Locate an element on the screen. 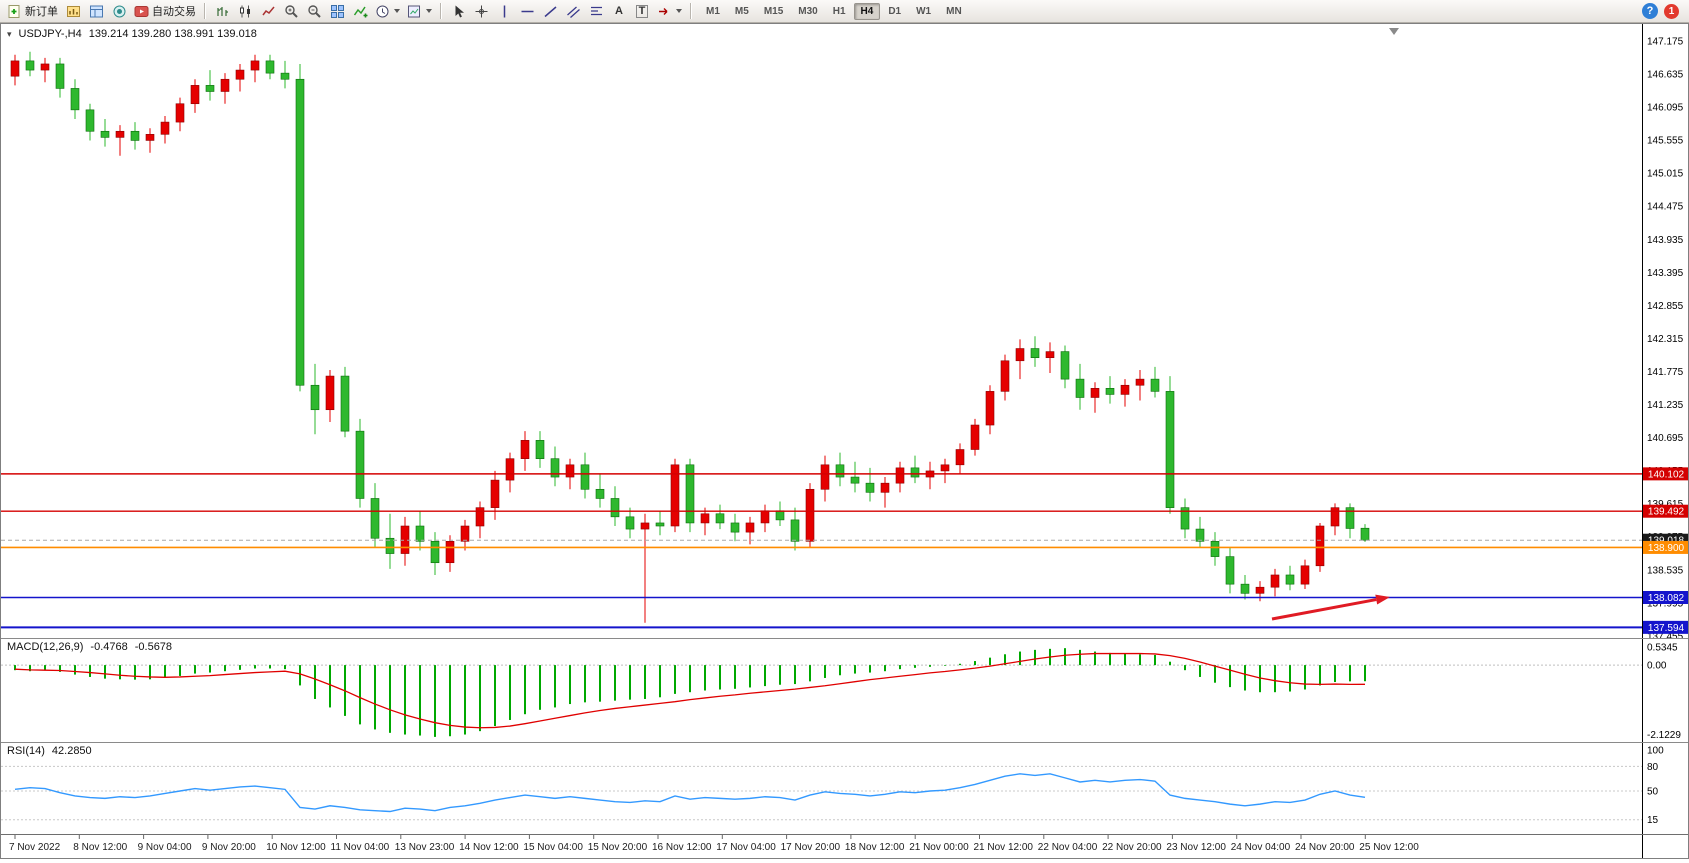  svg-text: 15 Nov 20:00 is located at coordinates (618, 847).